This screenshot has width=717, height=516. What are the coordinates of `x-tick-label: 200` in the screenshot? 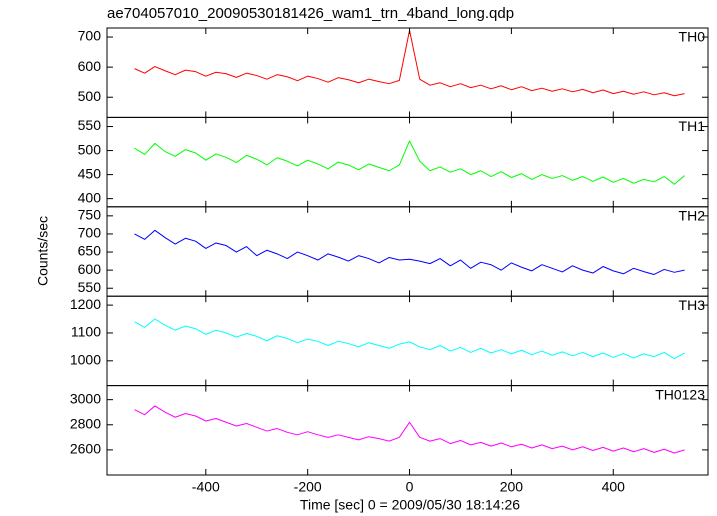 It's located at (512, 487).